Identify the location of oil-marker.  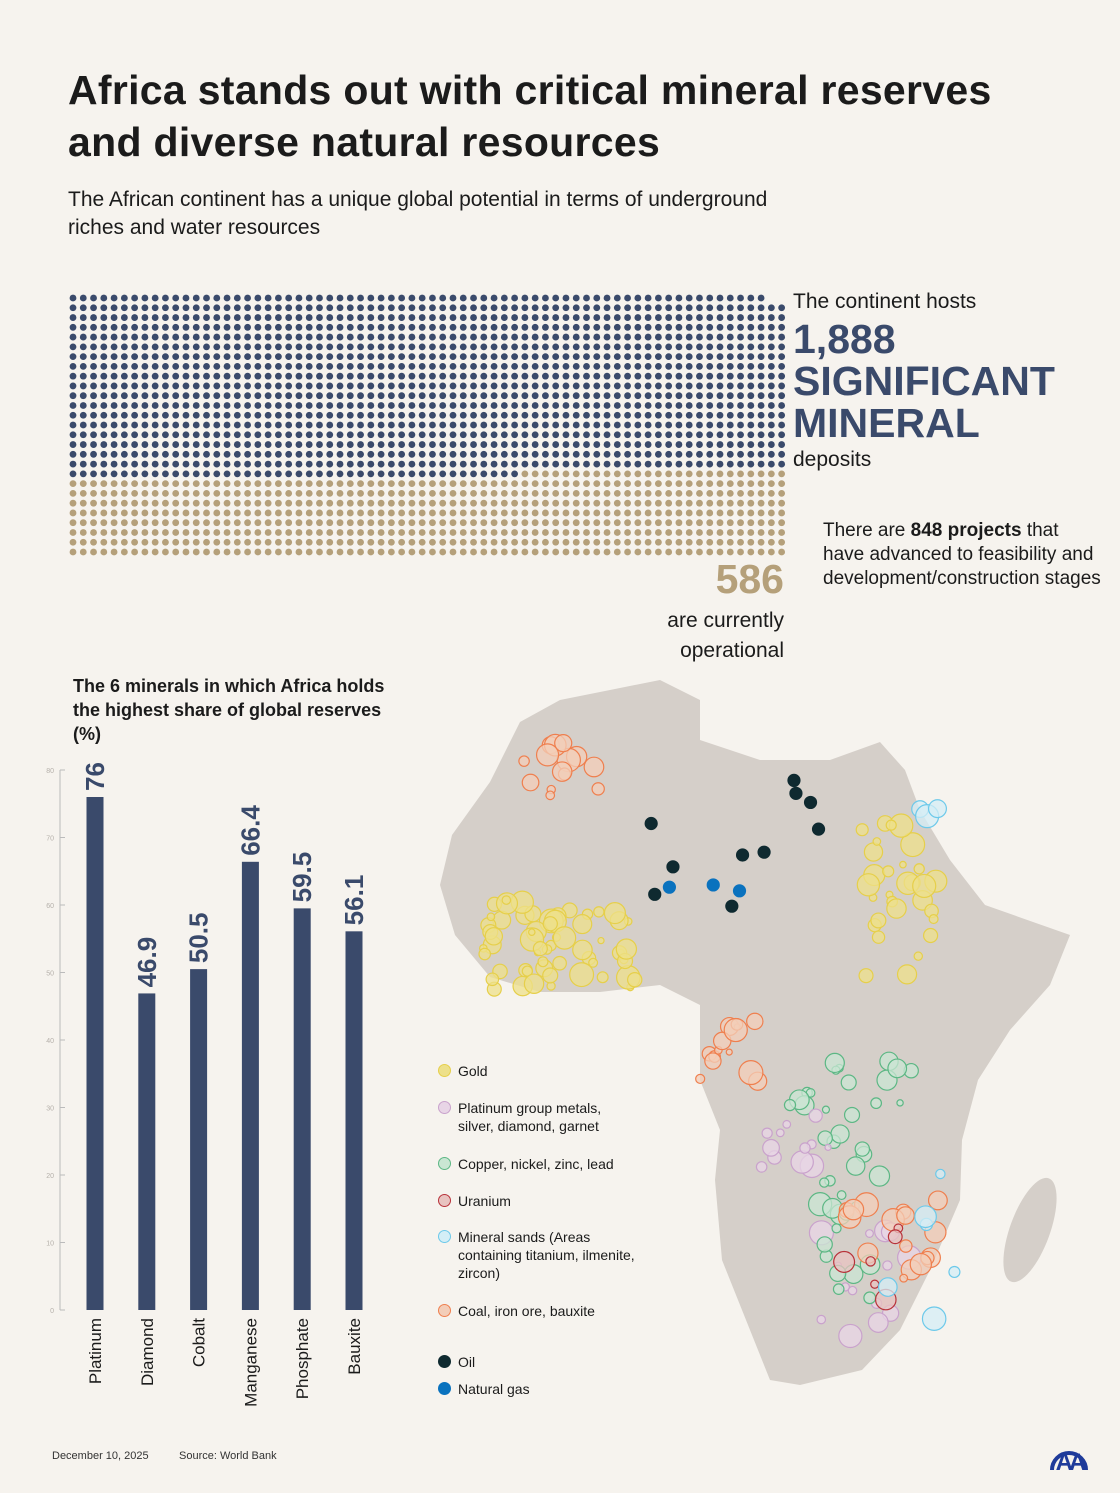
(651, 823).